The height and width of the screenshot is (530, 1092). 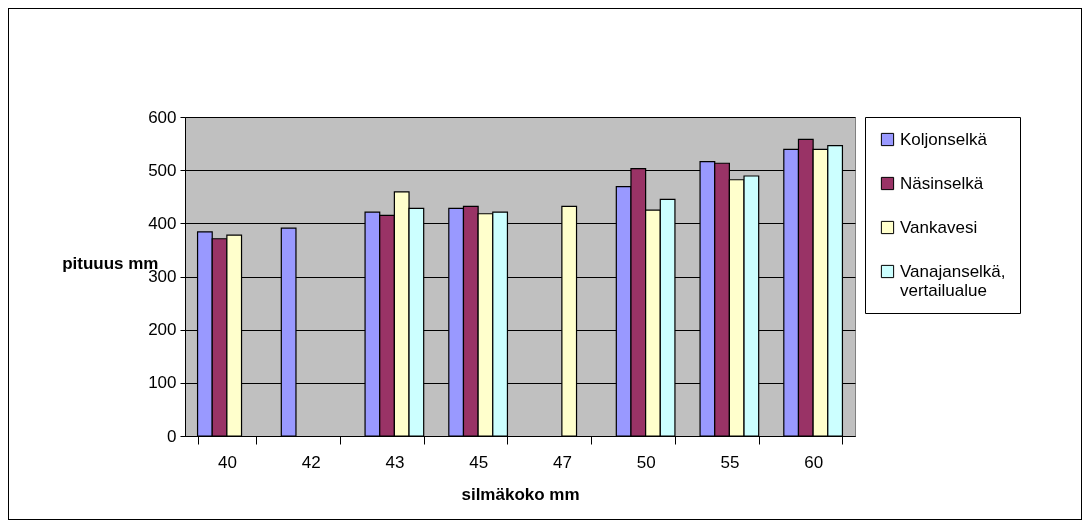 I want to click on legend-label: Vankavesi, so click(x=939, y=227).